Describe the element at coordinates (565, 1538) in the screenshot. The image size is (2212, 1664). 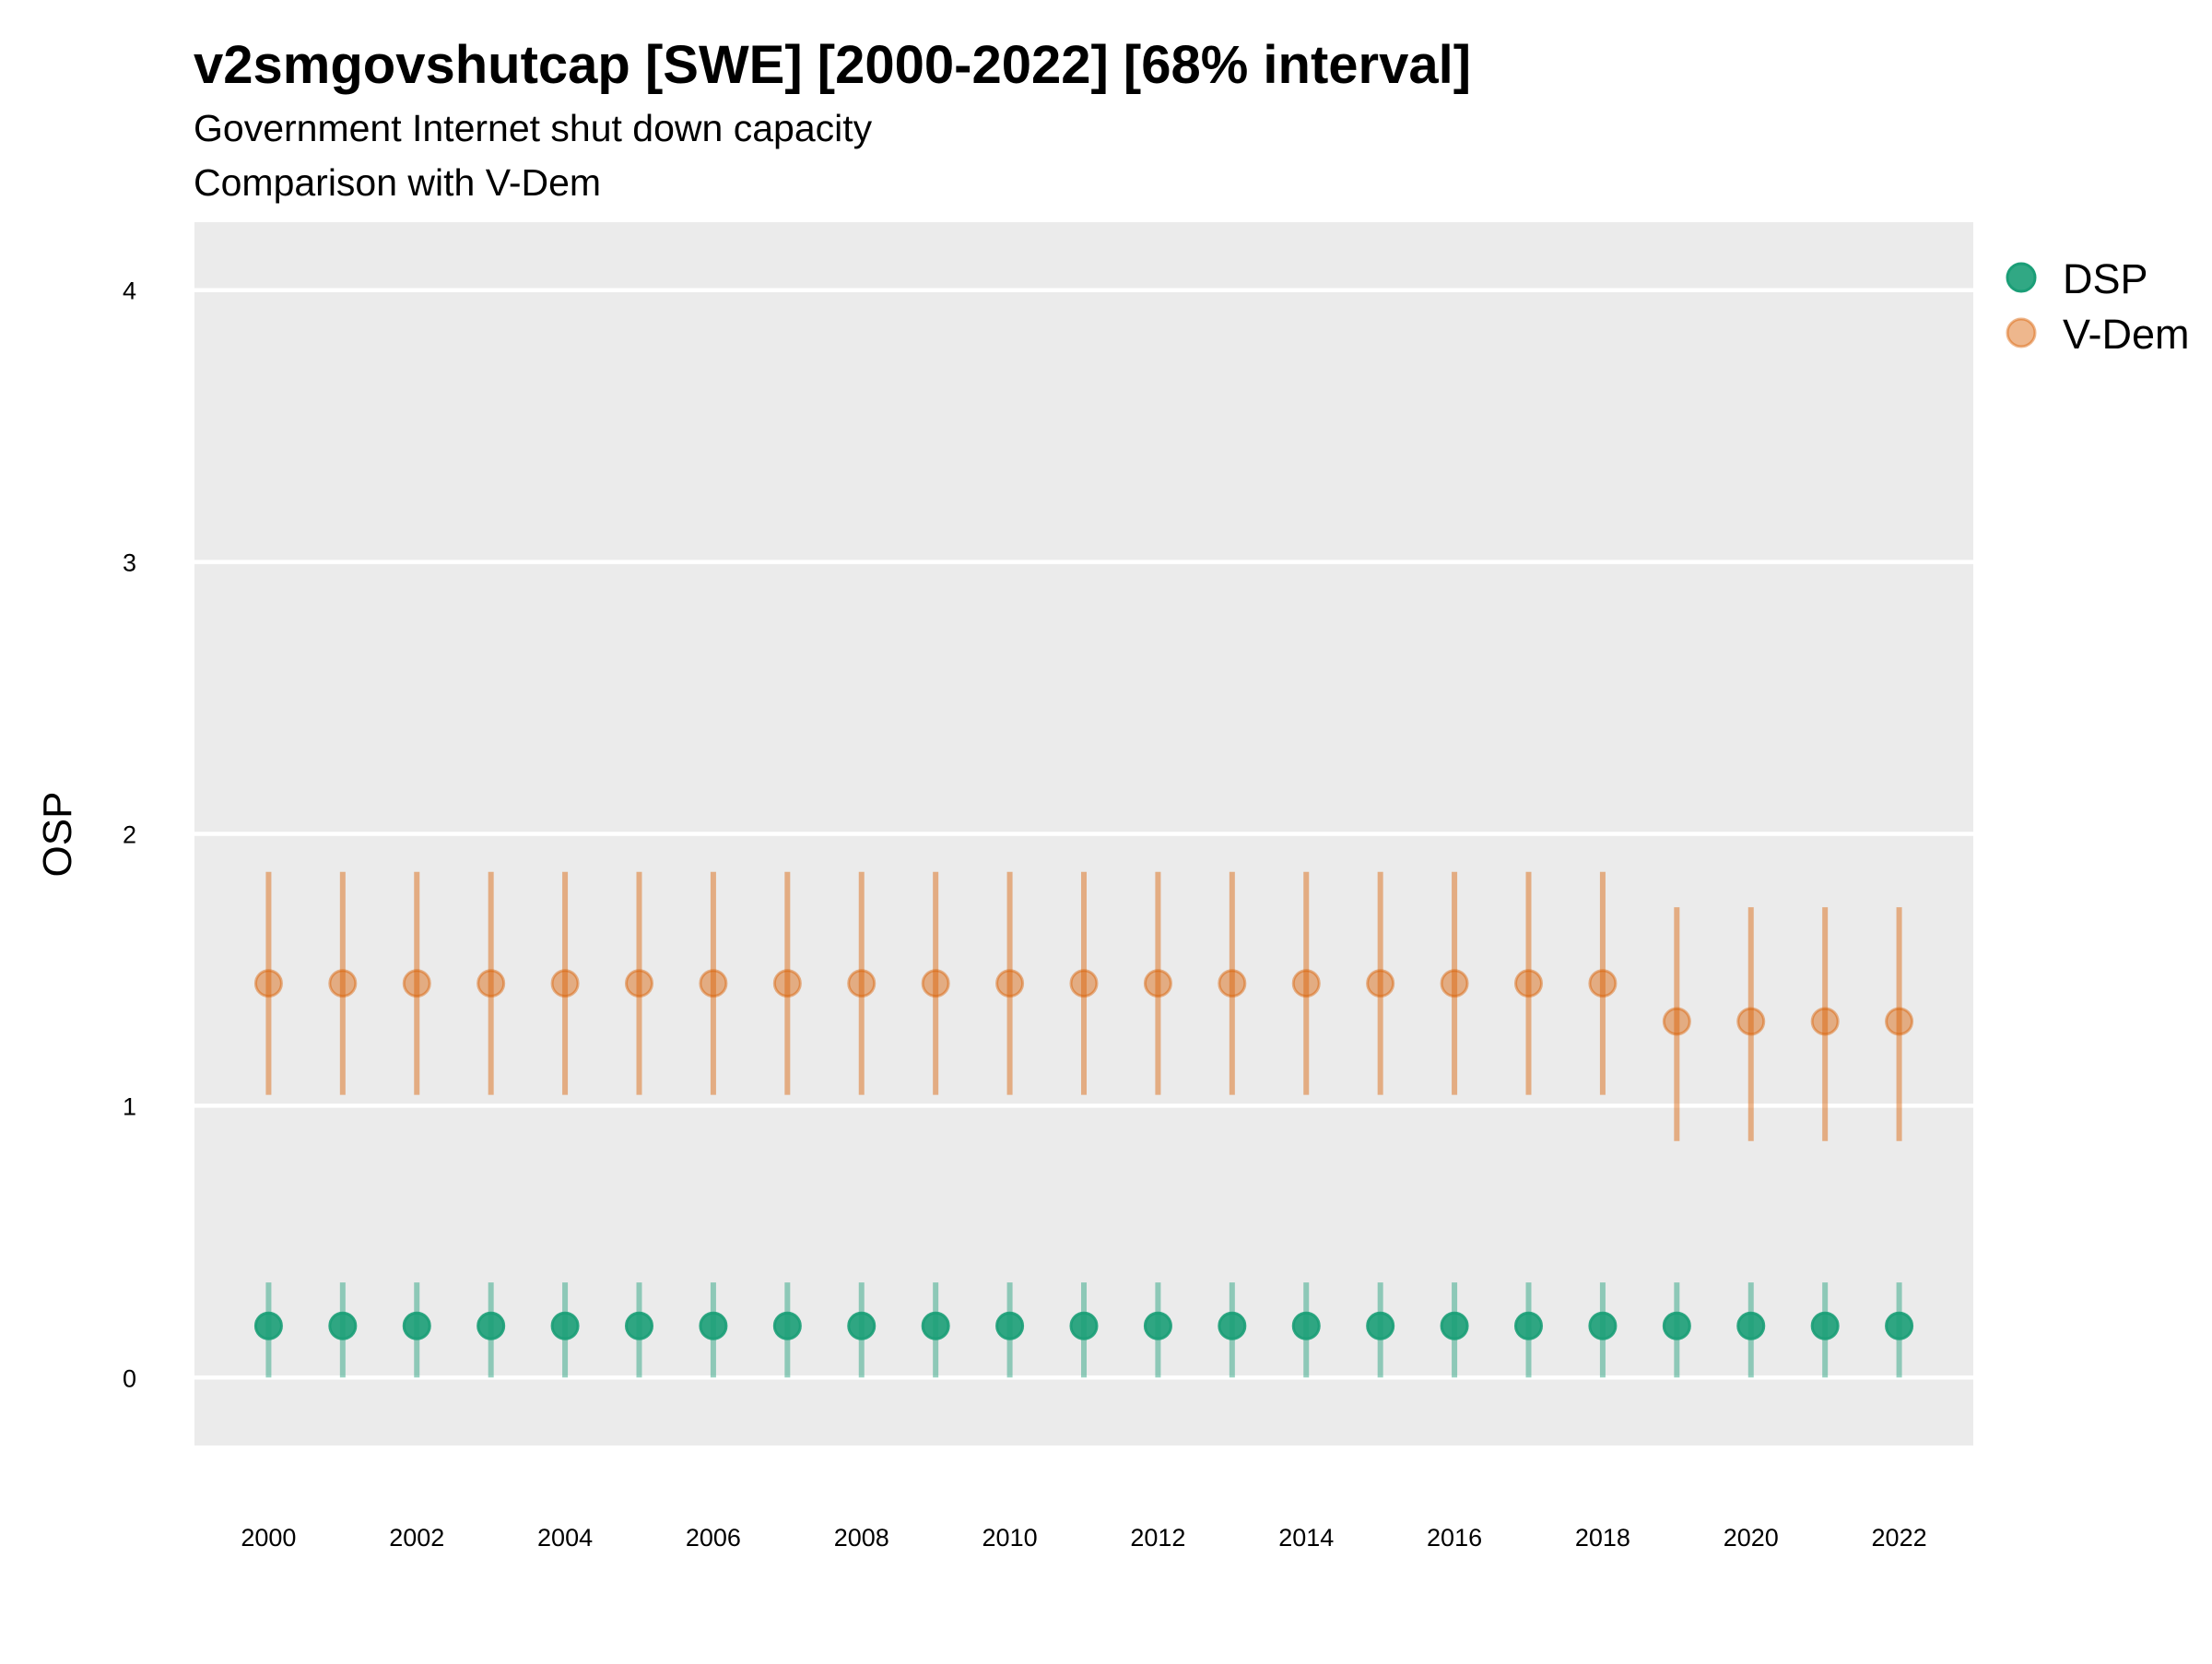
I see `x-tick-label: 2004` at that location.